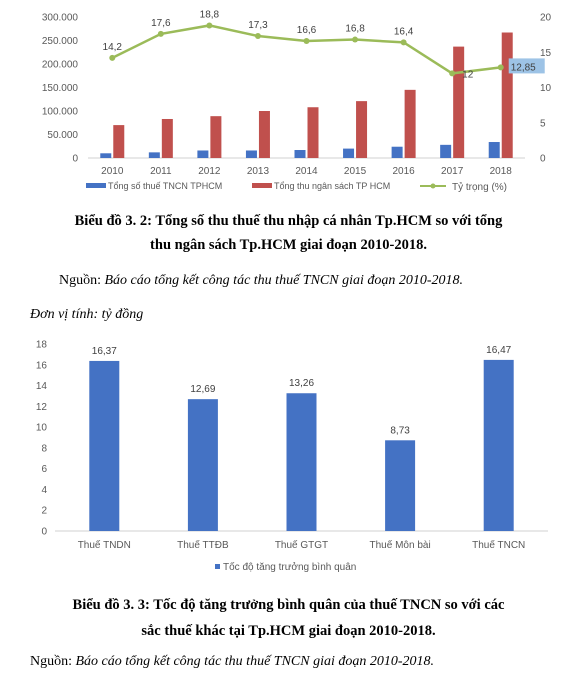 This screenshot has width=577, height=677. I want to click on ratio-data-label: 12,85, so click(523, 67).